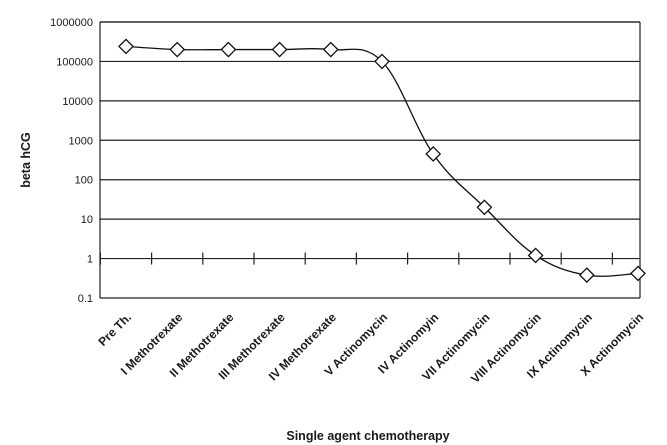 Image resolution: width=667 pixels, height=445 pixels. What do you see at coordinates (85, 299) in the screenshot?
I see `y-tick-label: 0.1` at bounding box center [85, 299].